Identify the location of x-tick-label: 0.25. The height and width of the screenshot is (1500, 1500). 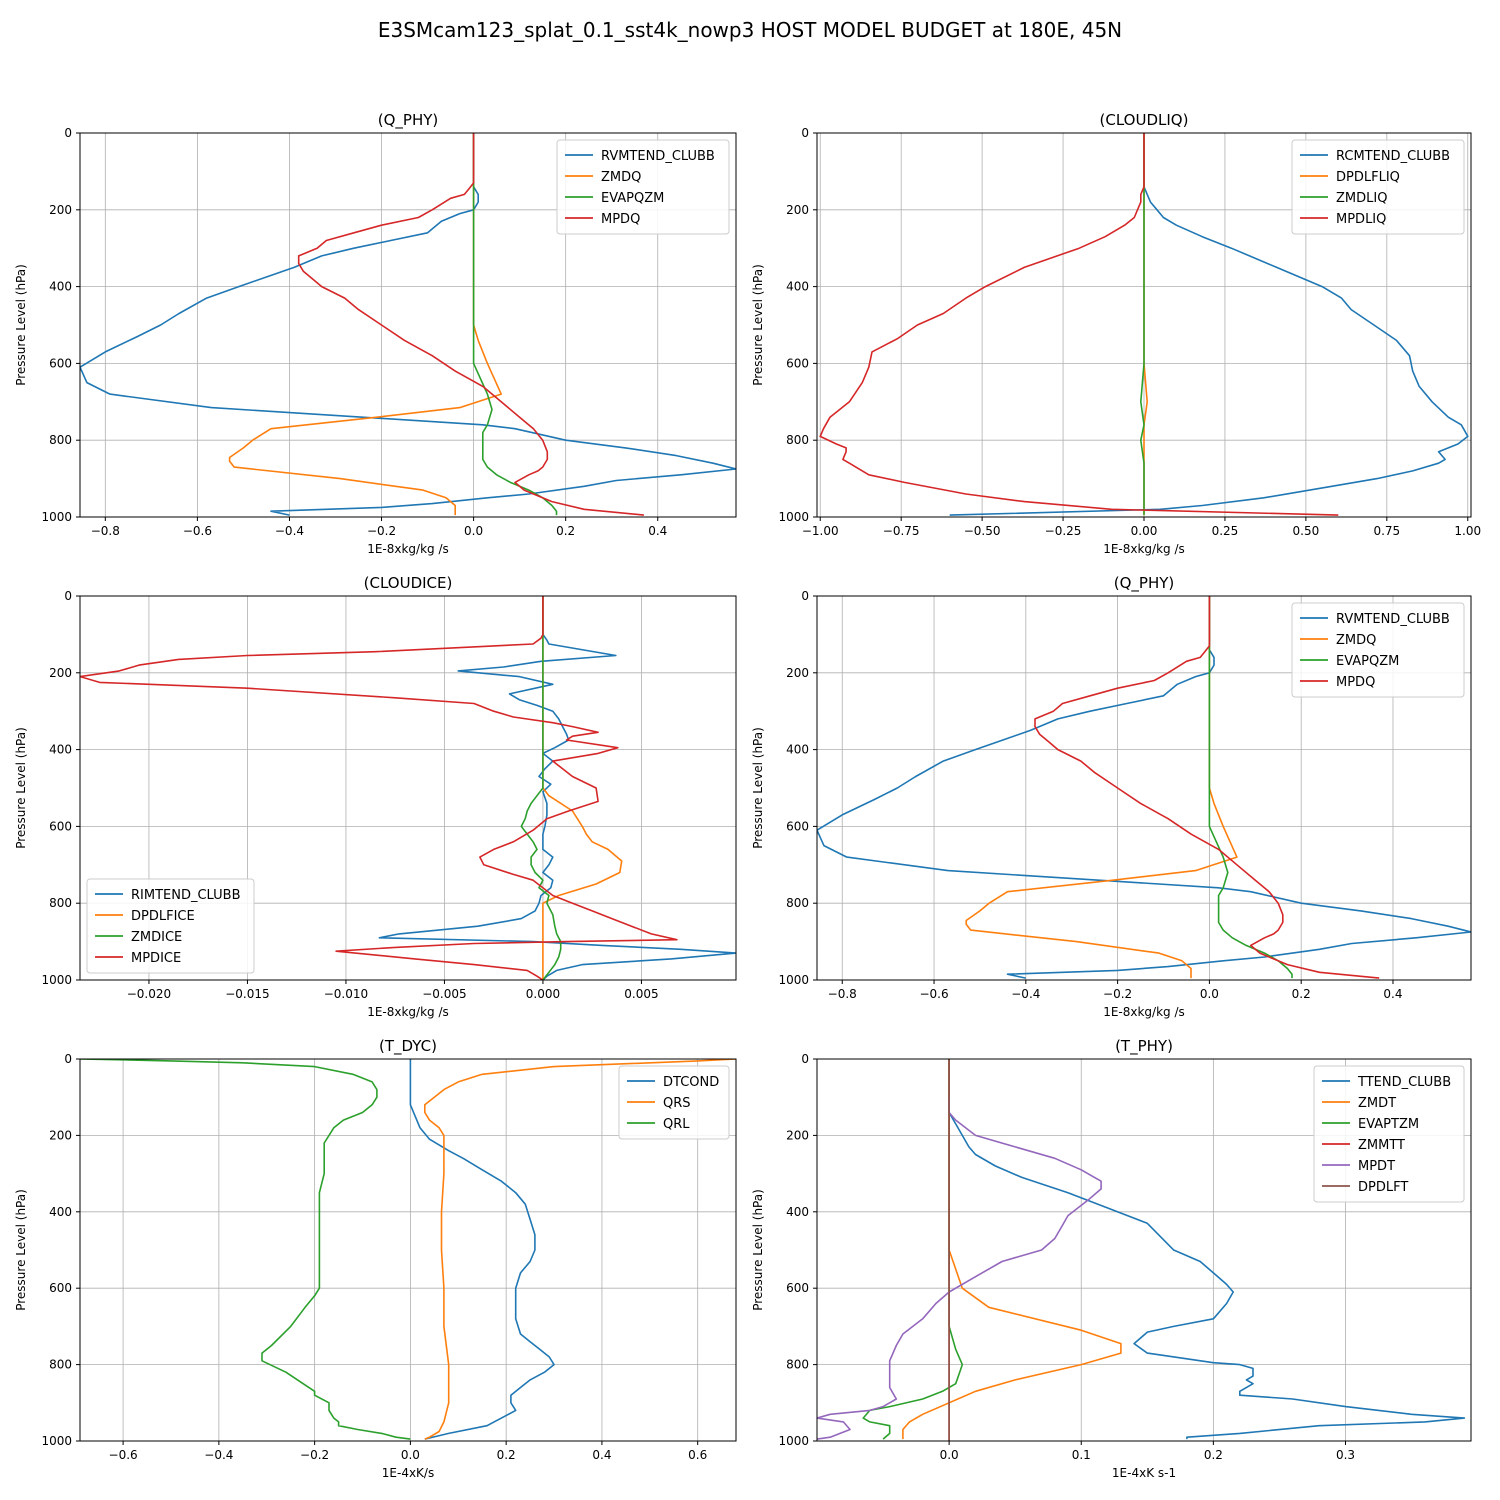
(1225, 531).